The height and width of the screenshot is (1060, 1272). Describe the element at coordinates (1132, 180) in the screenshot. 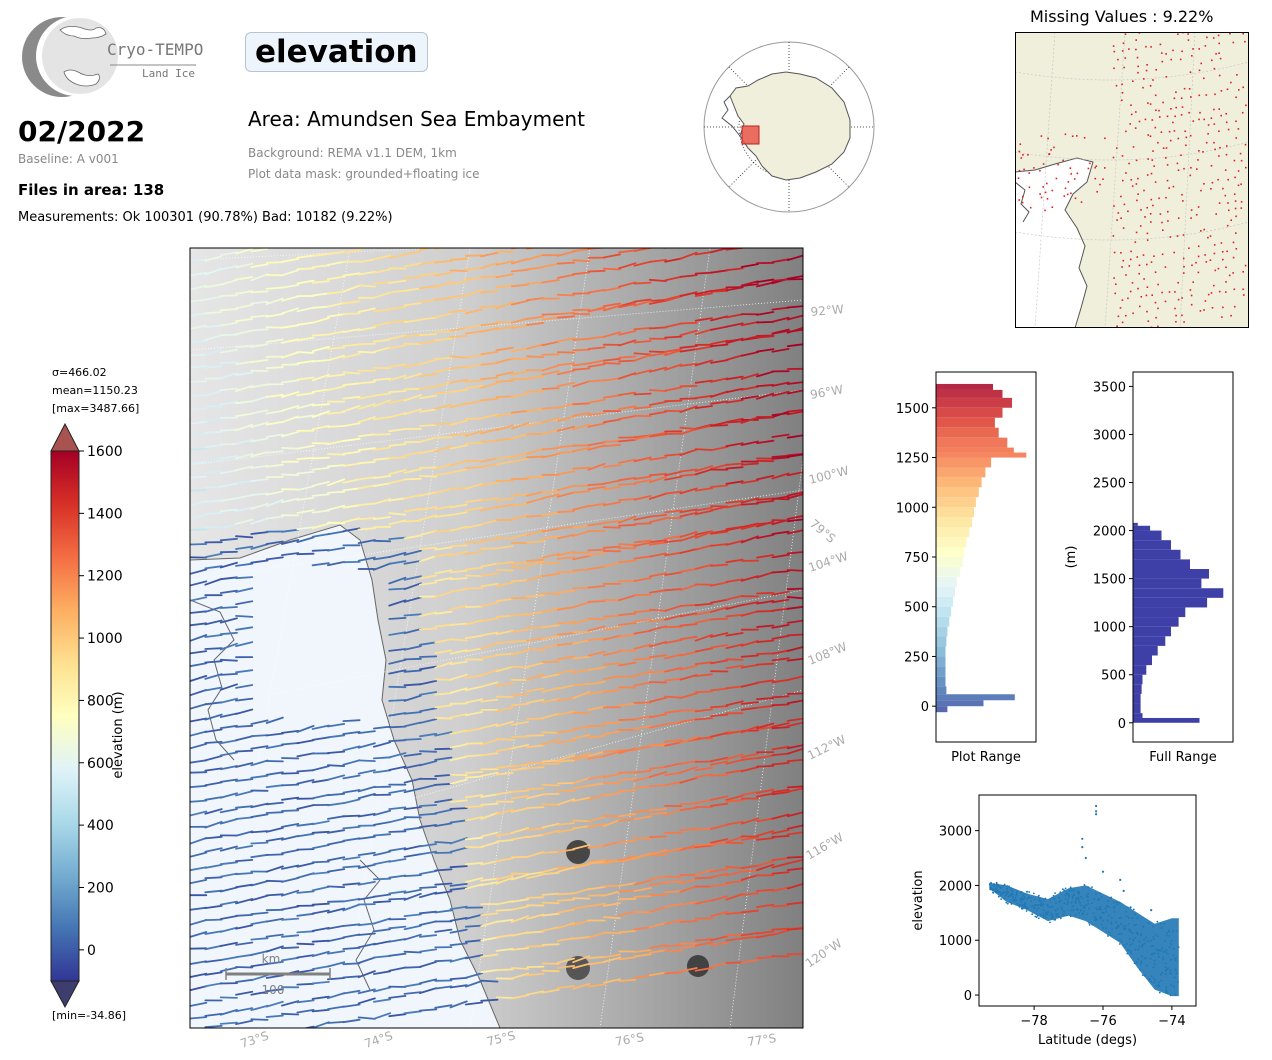

I see `missing-value-points` at that location.